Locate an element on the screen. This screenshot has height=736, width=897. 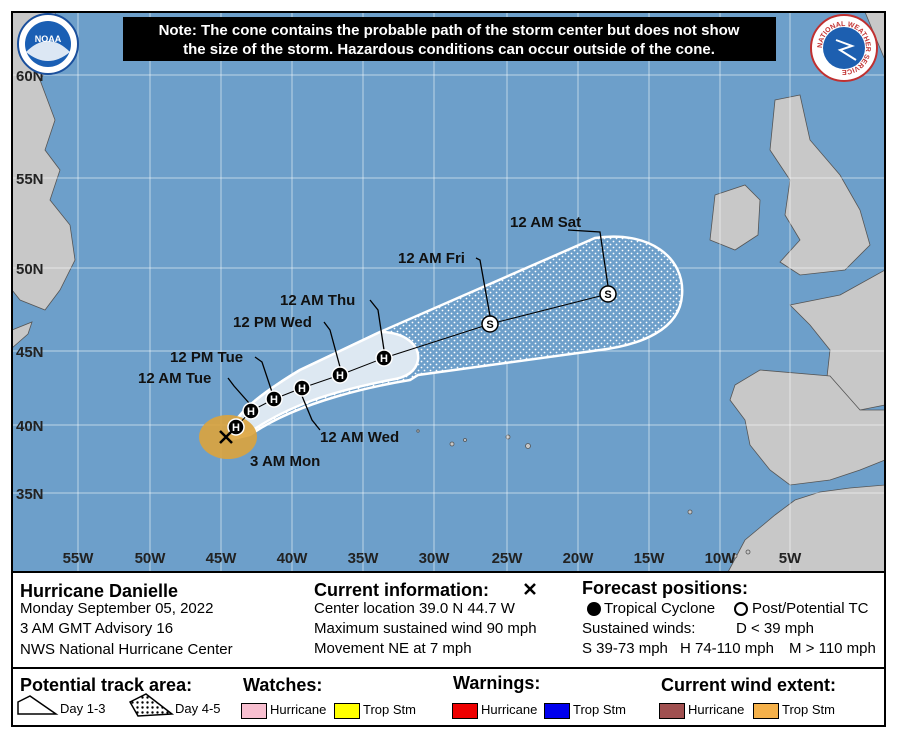
lon-label: 30W is located at coordinates (435, 558).